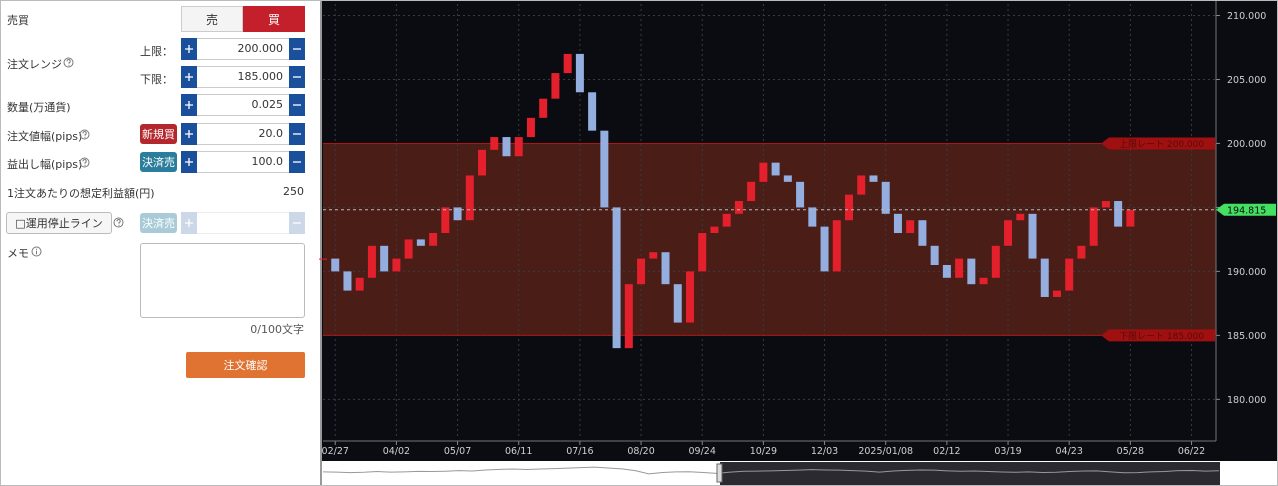  I want to click on counter: 0/100文字, so click(277, 329).